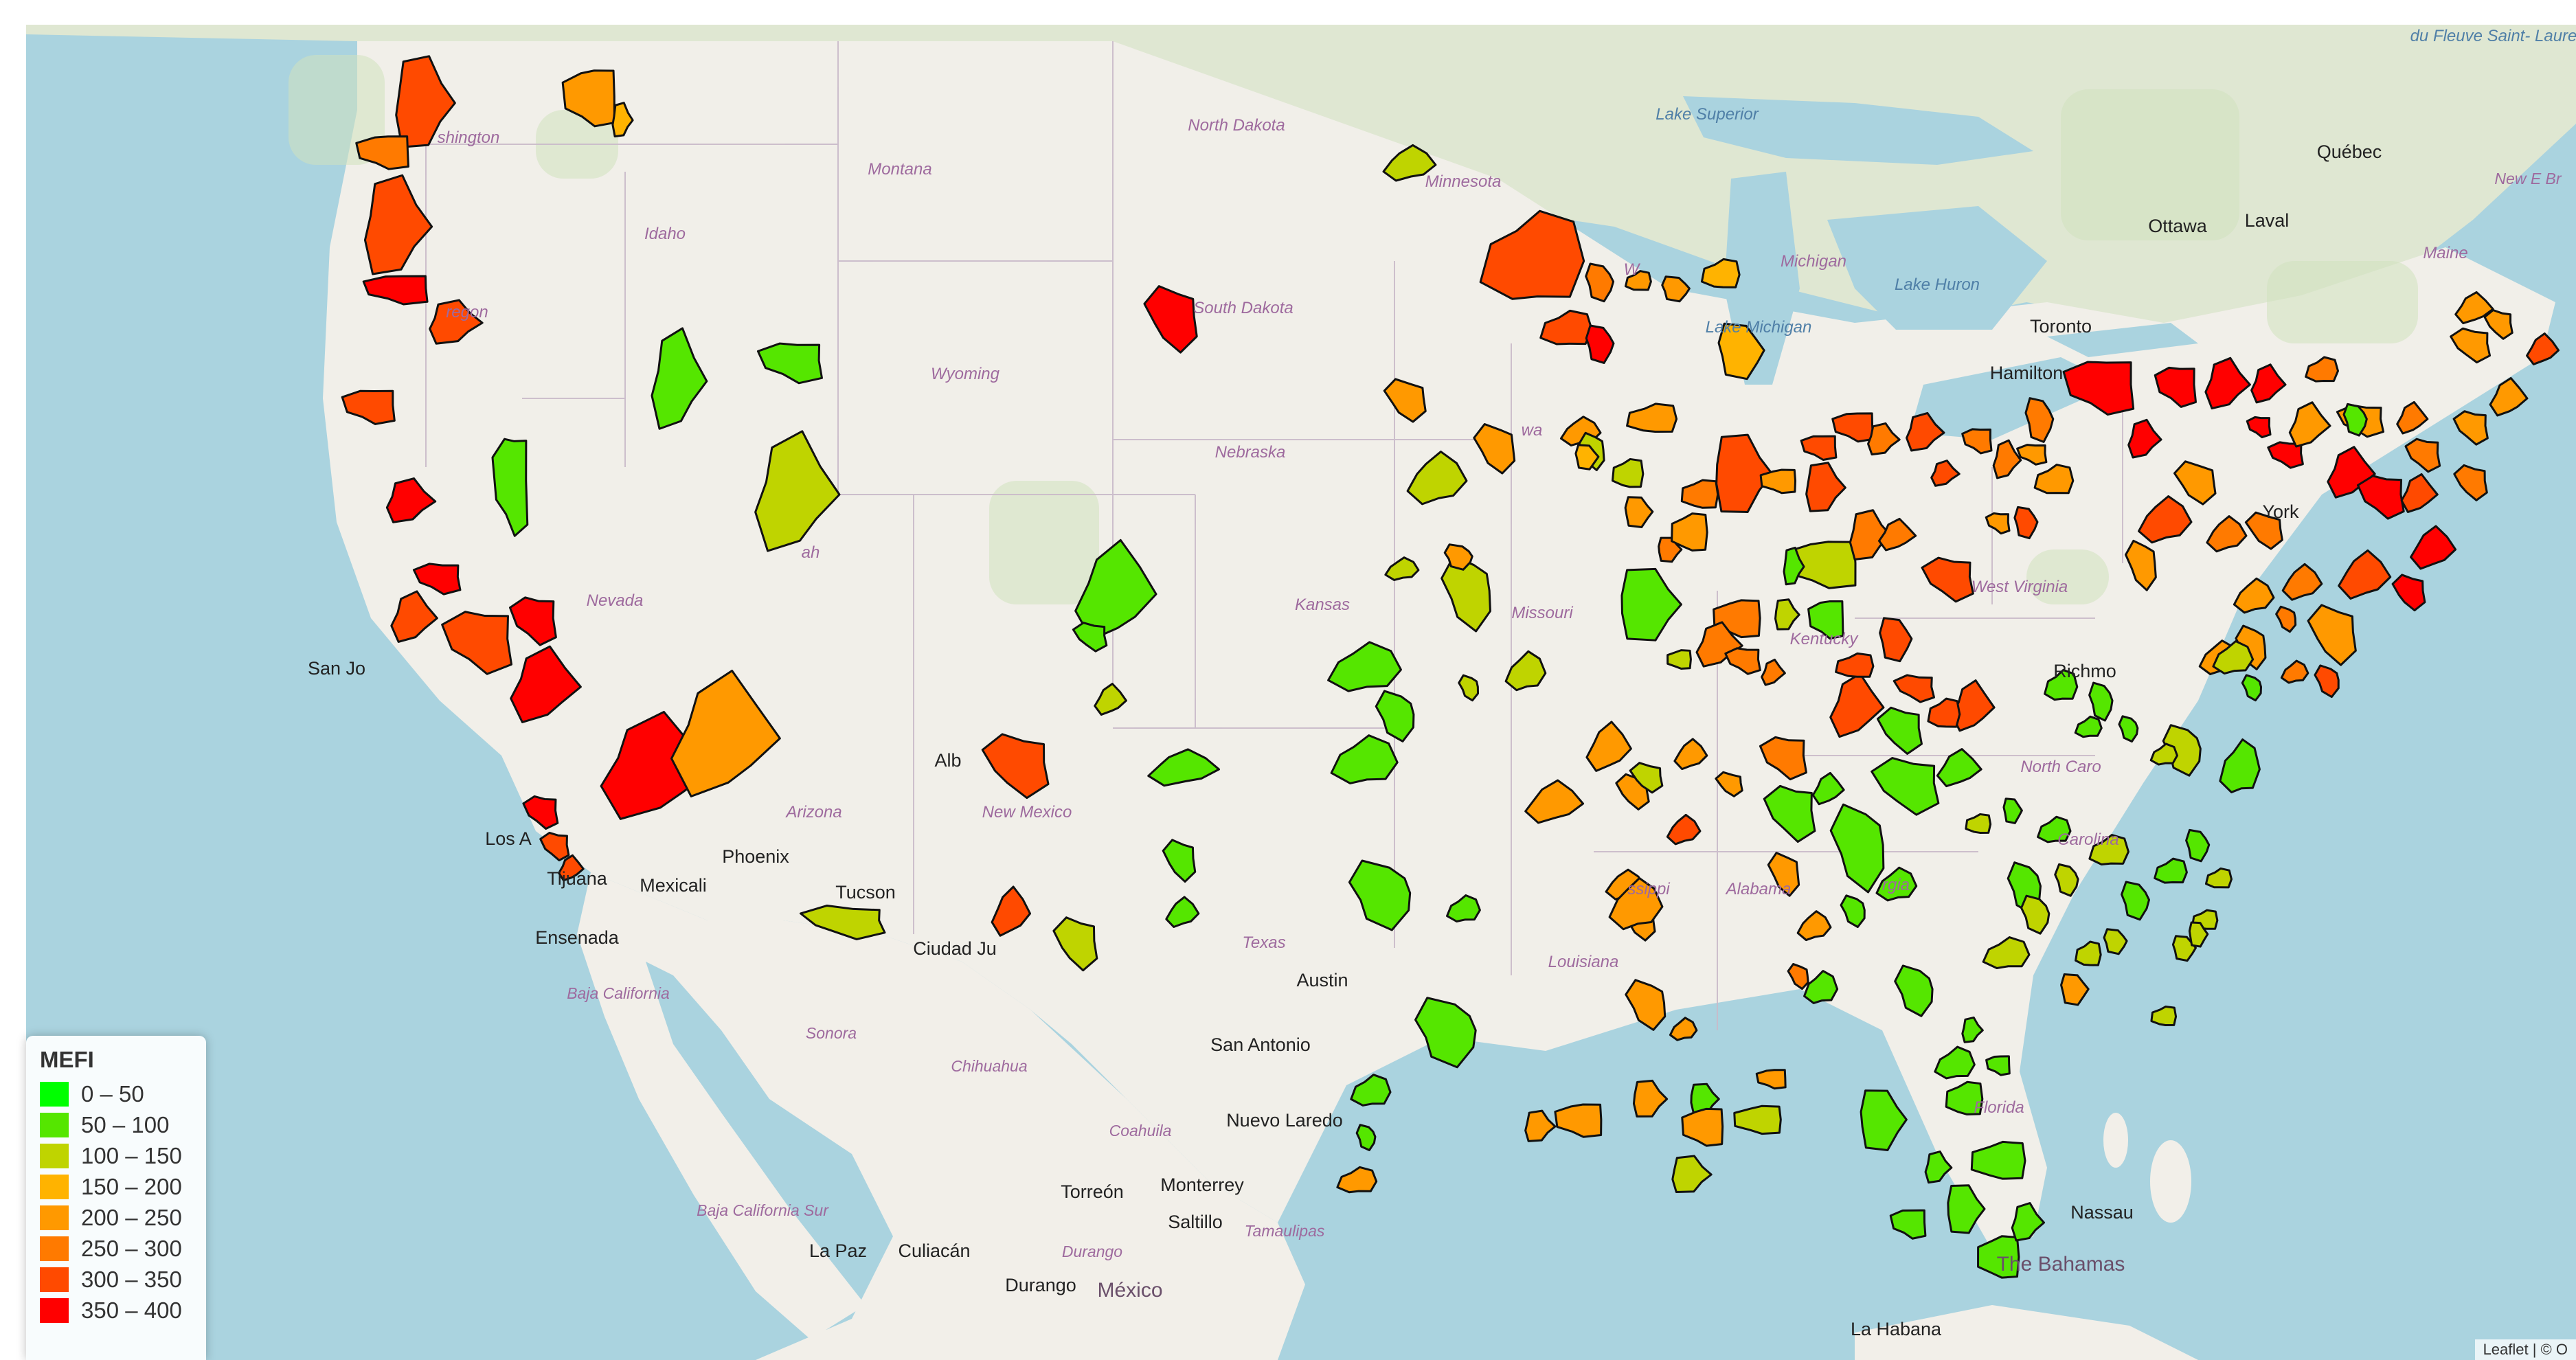 The width and height of the screenshot is (2576, 1360). I want to click on mexico-land, so click(941, 1116).